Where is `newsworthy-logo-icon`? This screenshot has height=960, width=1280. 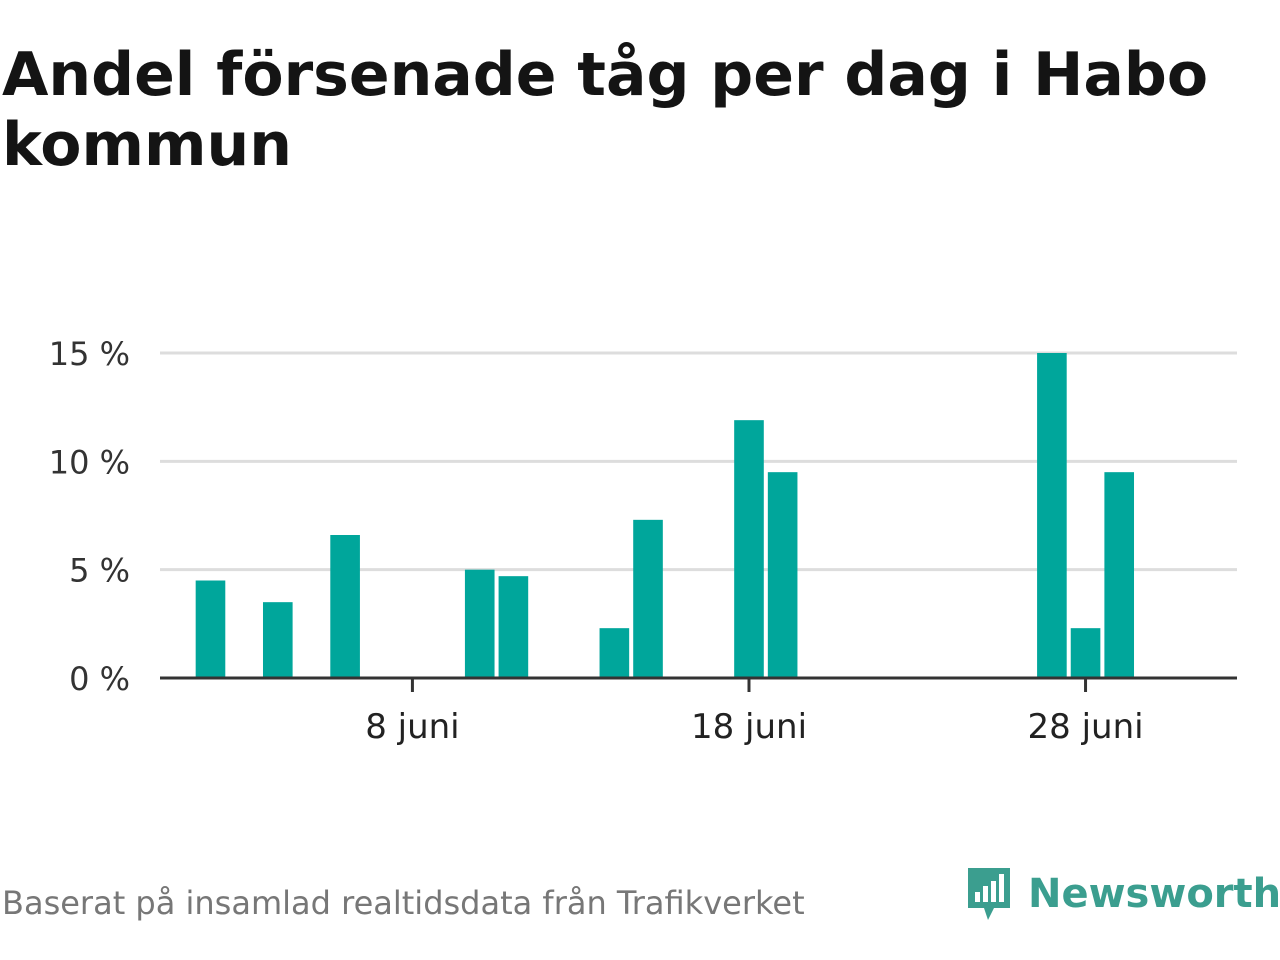 newsworthy-logo-icon is located at coordinates (989, 894).